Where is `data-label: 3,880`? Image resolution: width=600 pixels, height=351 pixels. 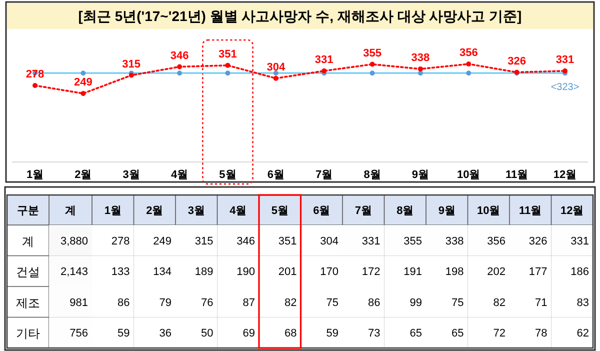
data-label: 3,880 is located at coordinates (74, 241).